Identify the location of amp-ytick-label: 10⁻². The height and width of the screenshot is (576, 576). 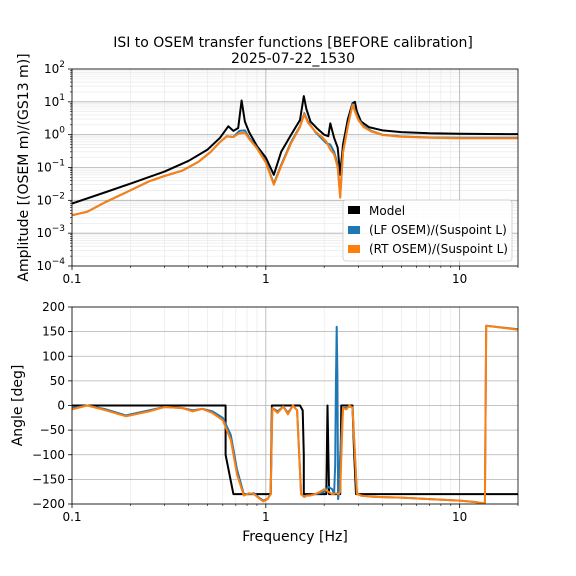
(50, 199).